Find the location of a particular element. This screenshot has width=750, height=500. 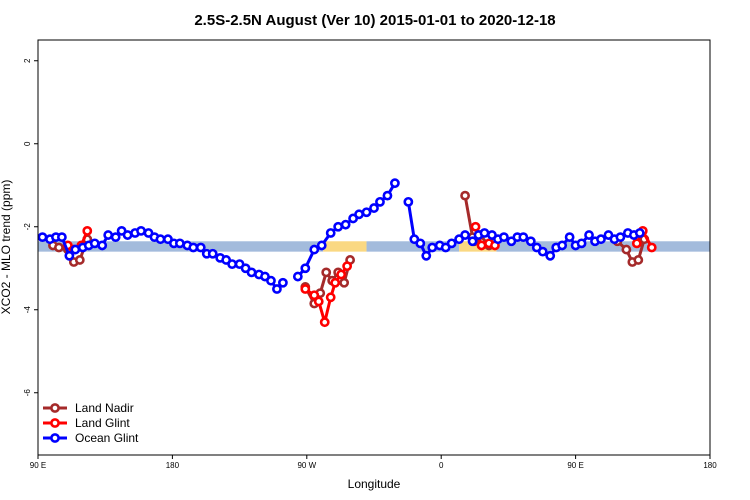

y-tick-label: -4 is located at coordinates (27, 310).